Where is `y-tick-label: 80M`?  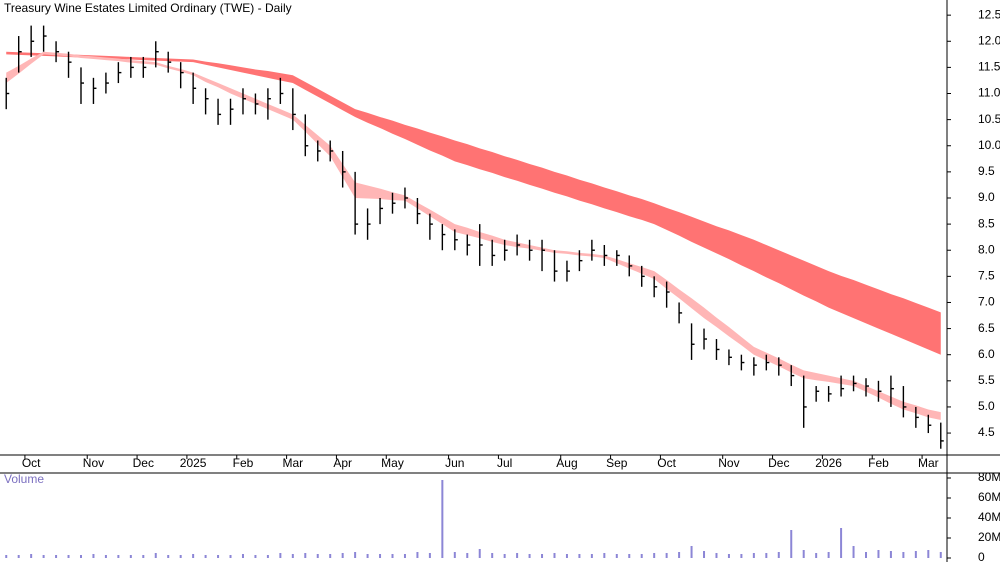
y-tick-label: 80M is located at coordinates (989, 477).